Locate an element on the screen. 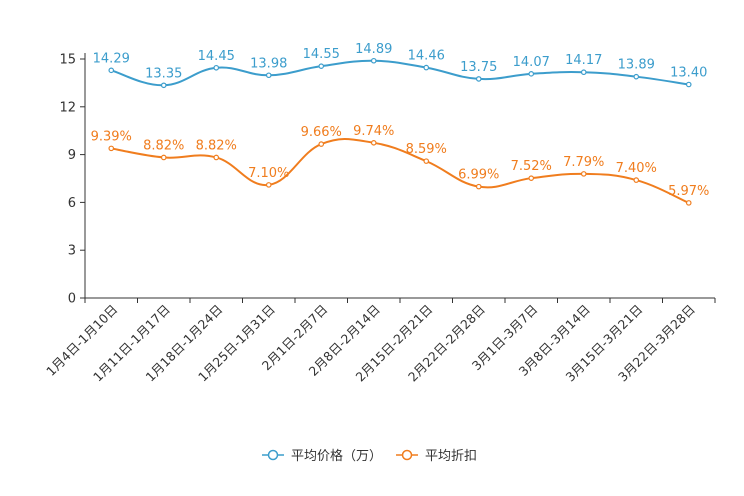 This screenshot has width=744, height=496. data-label: 7.40% is located at coordinates (636, 168).